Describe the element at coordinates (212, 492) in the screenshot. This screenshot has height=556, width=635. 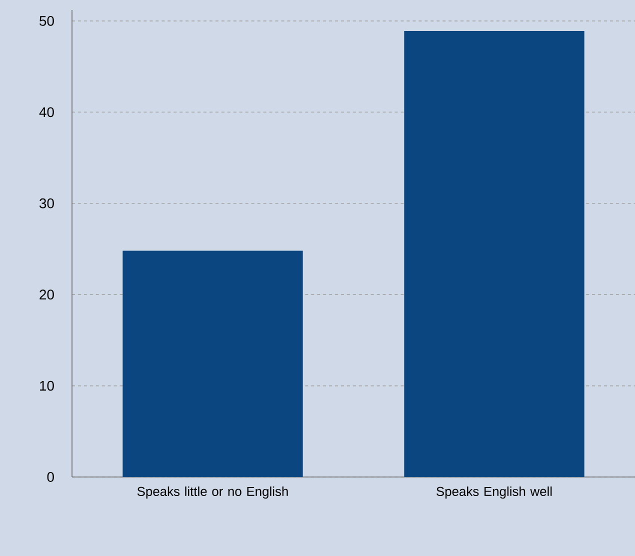
I see `x-tick-label: Speaks little or no English` at that location.